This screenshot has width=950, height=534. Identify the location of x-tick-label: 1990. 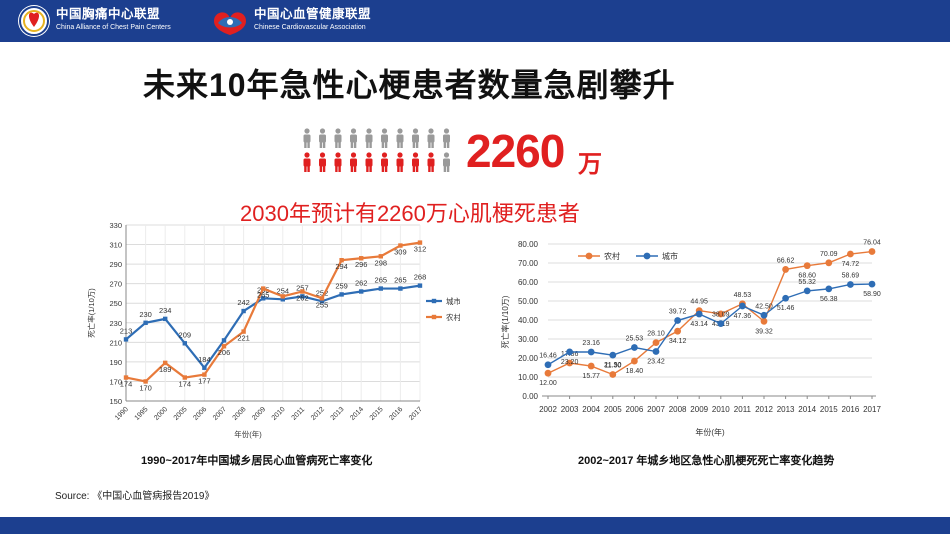
(122, 414).